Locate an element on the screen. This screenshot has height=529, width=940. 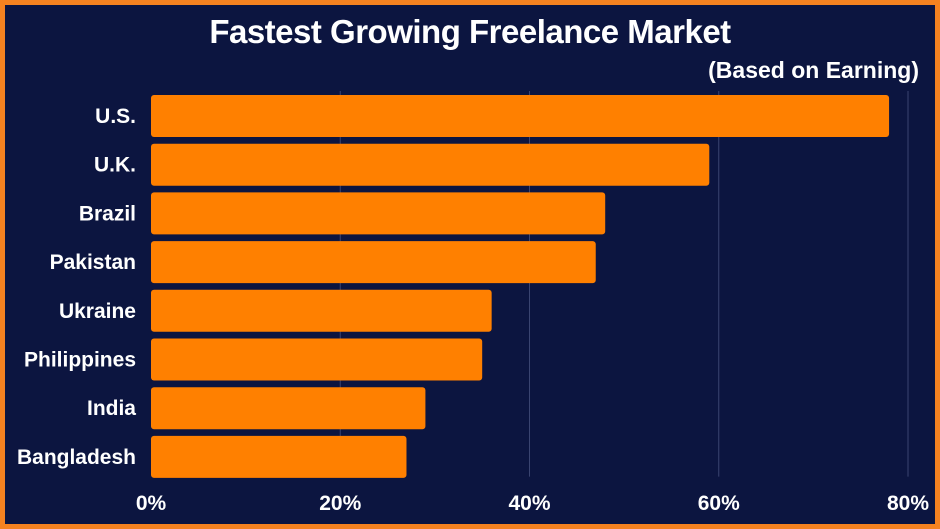
x-tick-label: 40% is located at coordinates (529, 503).